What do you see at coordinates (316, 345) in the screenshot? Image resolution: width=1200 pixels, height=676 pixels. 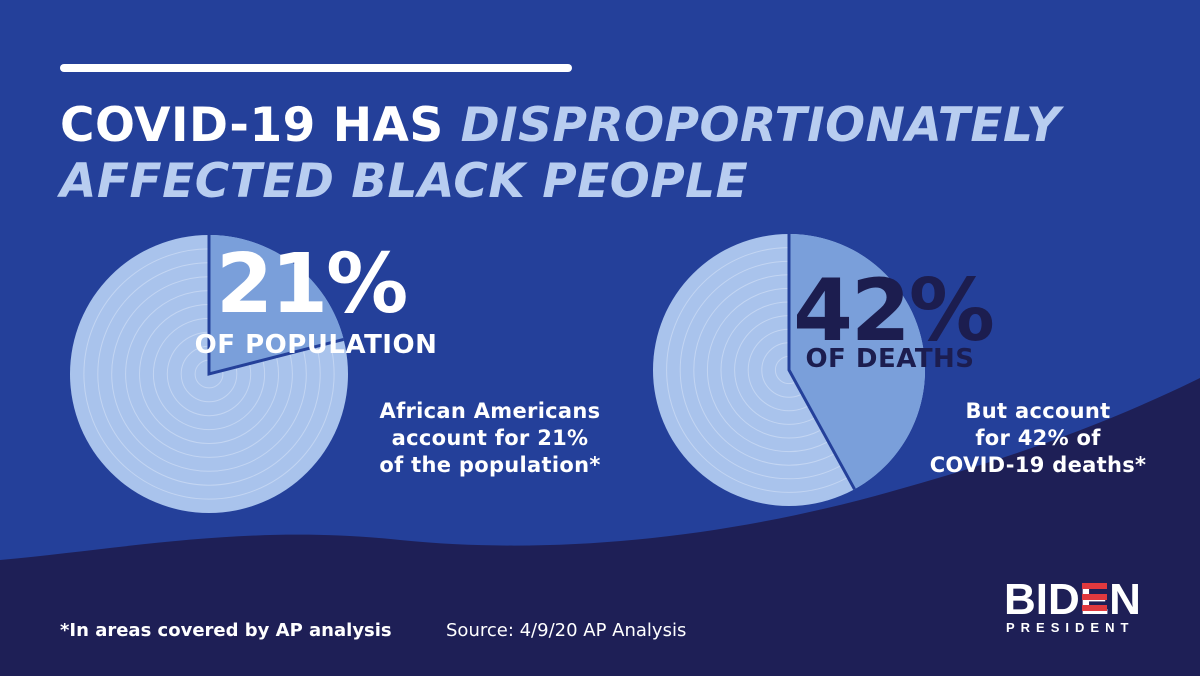 I see `population-sub-label: OF POPULATION` at bounding box center [316, 345].